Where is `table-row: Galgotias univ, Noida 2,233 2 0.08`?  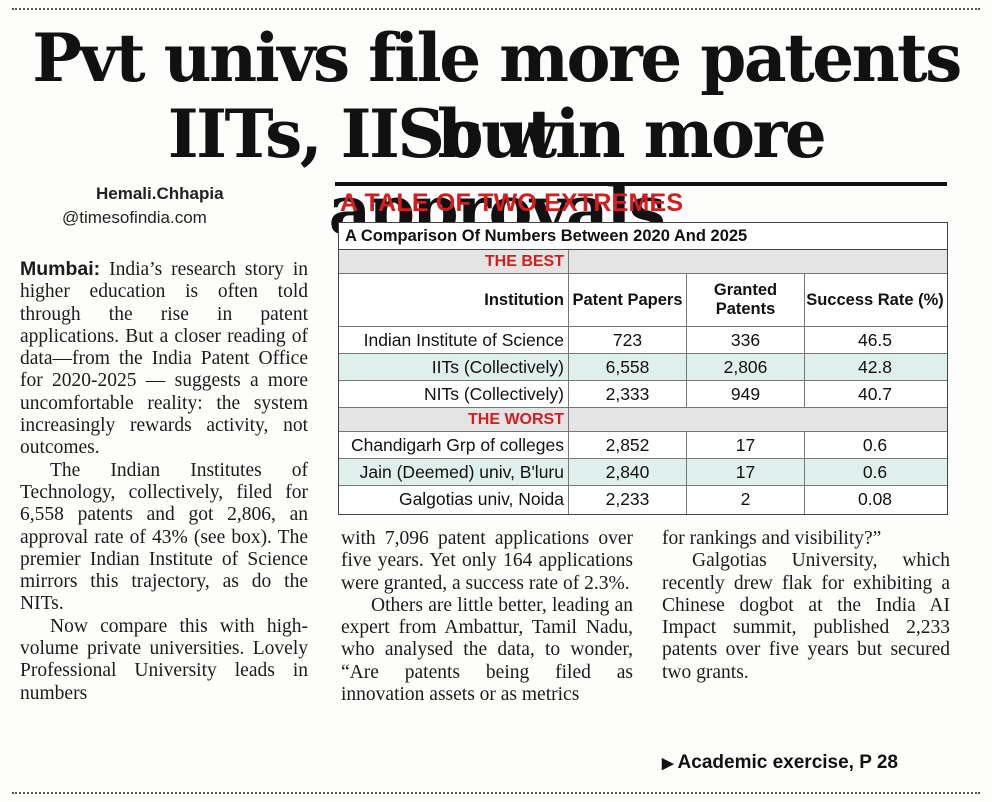 table-row: Galgotias univ, Noida 2,233 2 0.08 is located at coordinates (643, 500).